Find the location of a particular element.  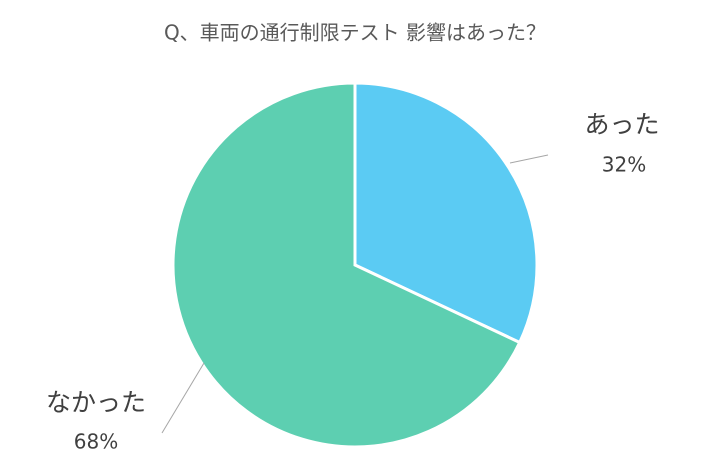

chart-title: Q、車両の通行制限テスト 影響はあった？ is located at coordinates (355, 33).